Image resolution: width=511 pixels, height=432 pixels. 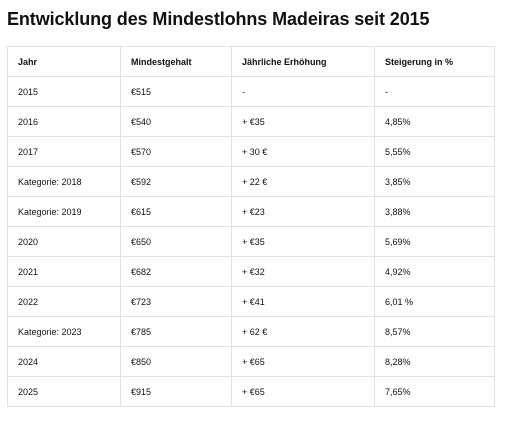 What do you see at coordinates (176, 331) in the screenshot?
I see `cell-minimum-wage: €785` at bounding box center [176, 331].